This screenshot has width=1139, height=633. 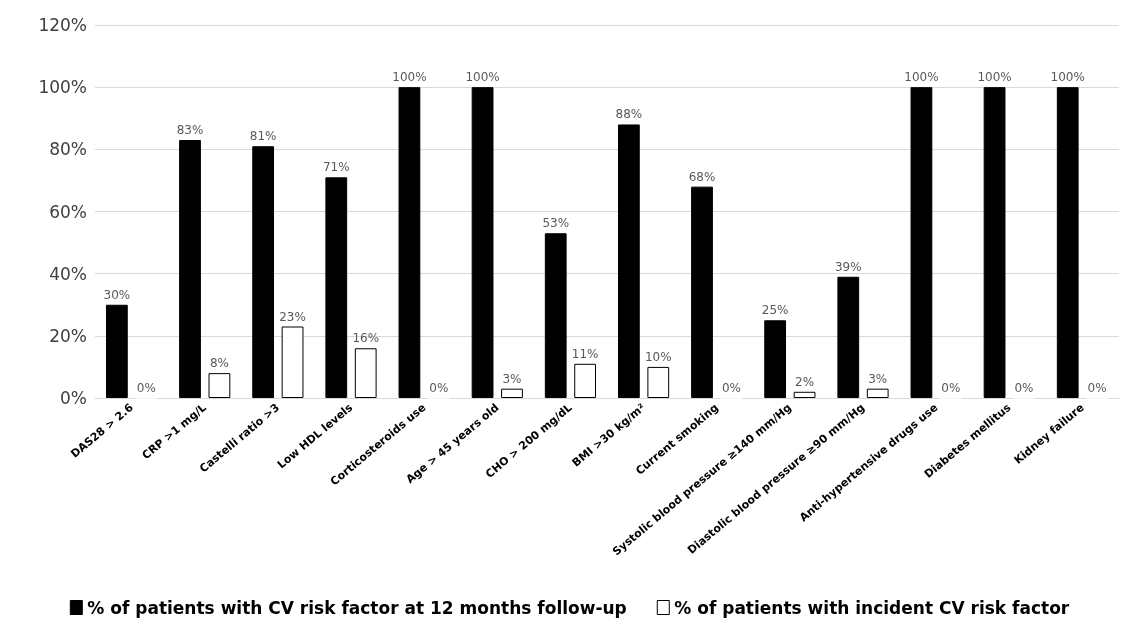 I want to click on data-label: 39%, so click(x=848, y=266).